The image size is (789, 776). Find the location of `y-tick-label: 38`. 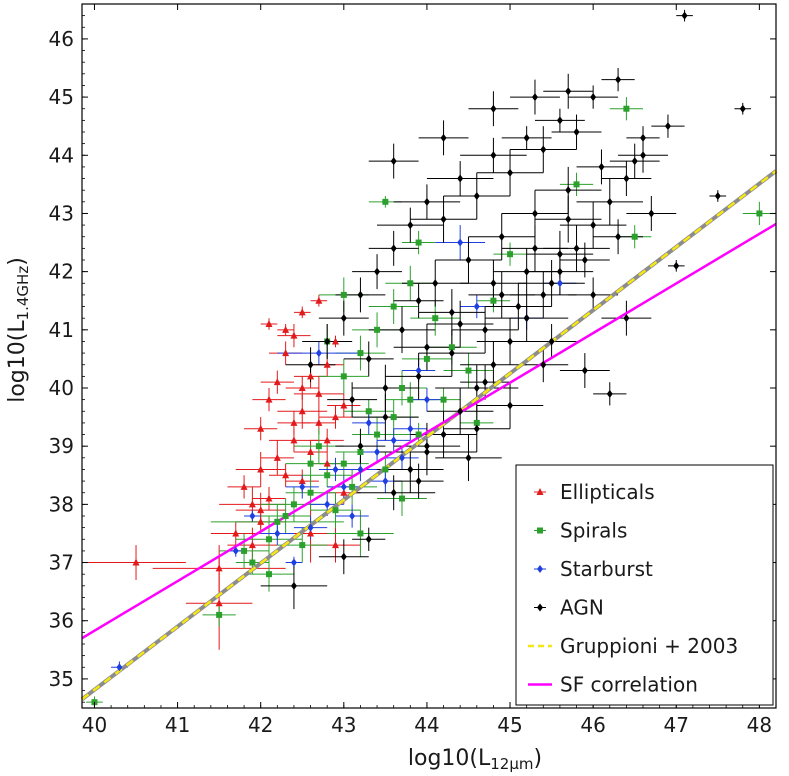

y-tick-label: 38 is located at coordinates (61, 504).